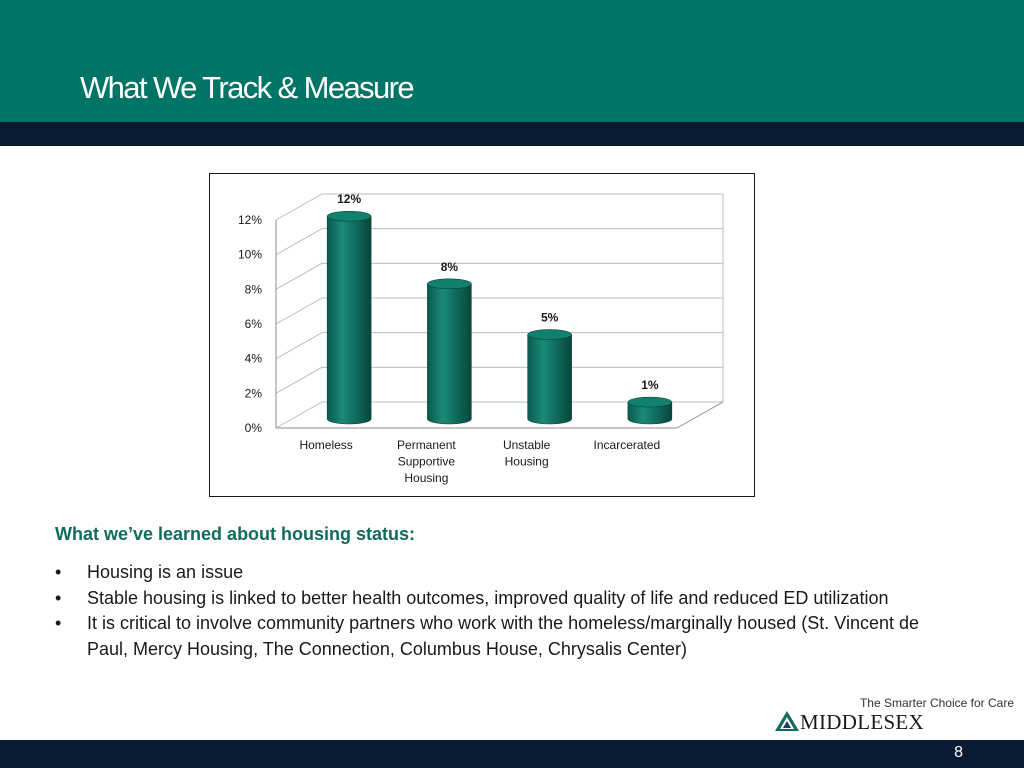 This screenshot has width=1024, height=768. What do you see at coordinates (550, 318) in the screenshot?
I see `data-label: 5%` at bounding box center [550, 318].